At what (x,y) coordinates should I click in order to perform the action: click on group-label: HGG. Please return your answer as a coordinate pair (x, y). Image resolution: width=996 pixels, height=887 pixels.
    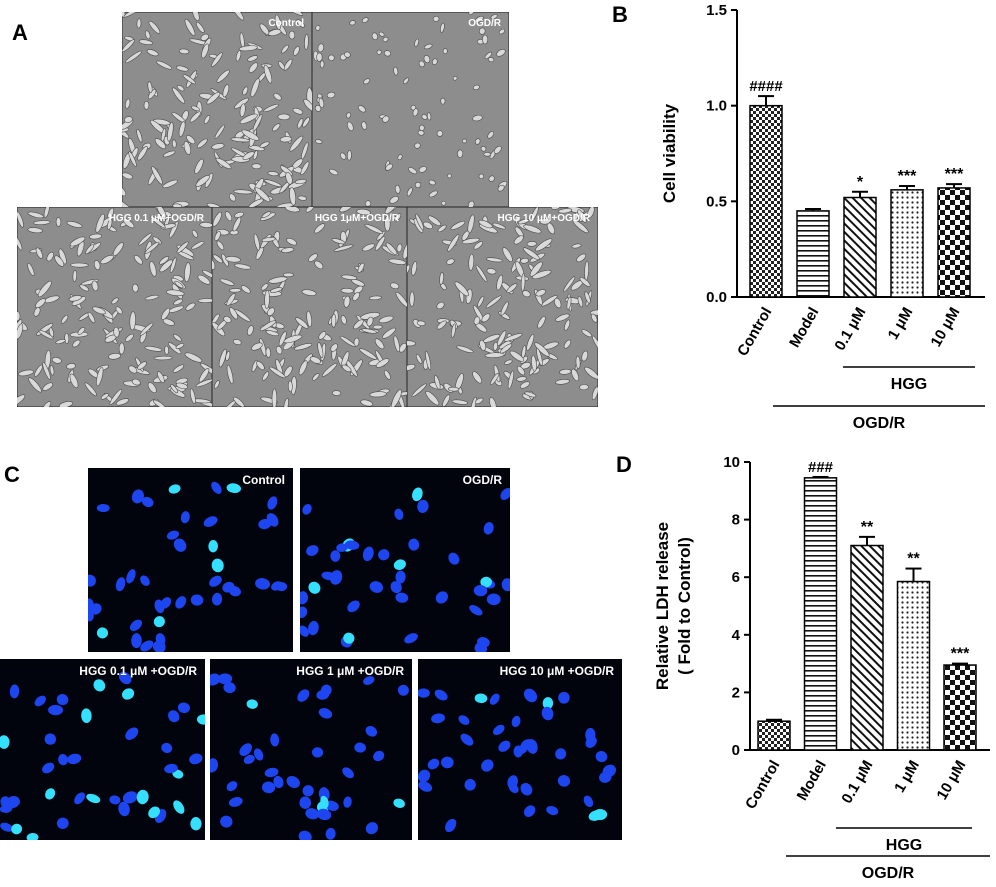
    Looking at the image, I should click on (904, 845).